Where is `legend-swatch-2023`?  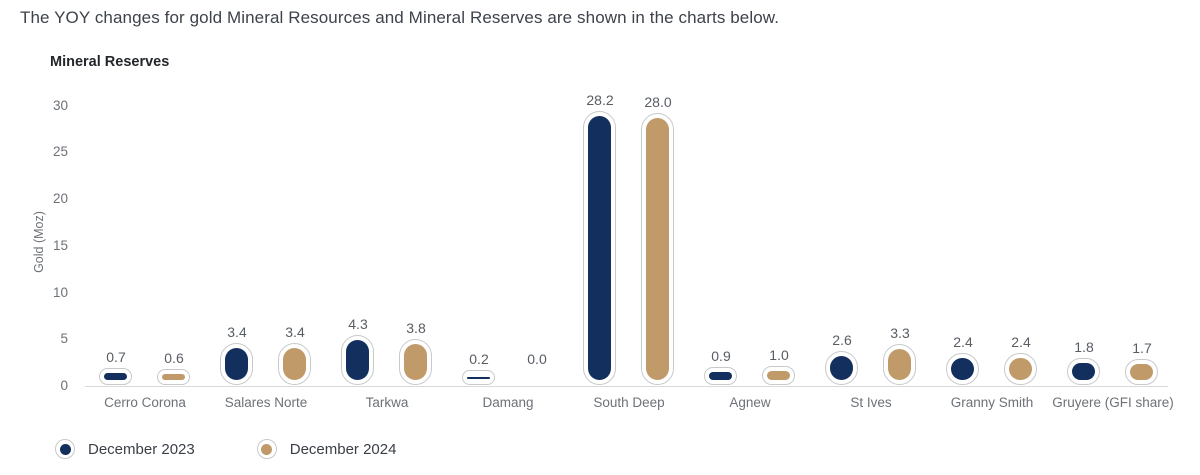 legend-swatch-2023 is located at coordinates (65, 449).